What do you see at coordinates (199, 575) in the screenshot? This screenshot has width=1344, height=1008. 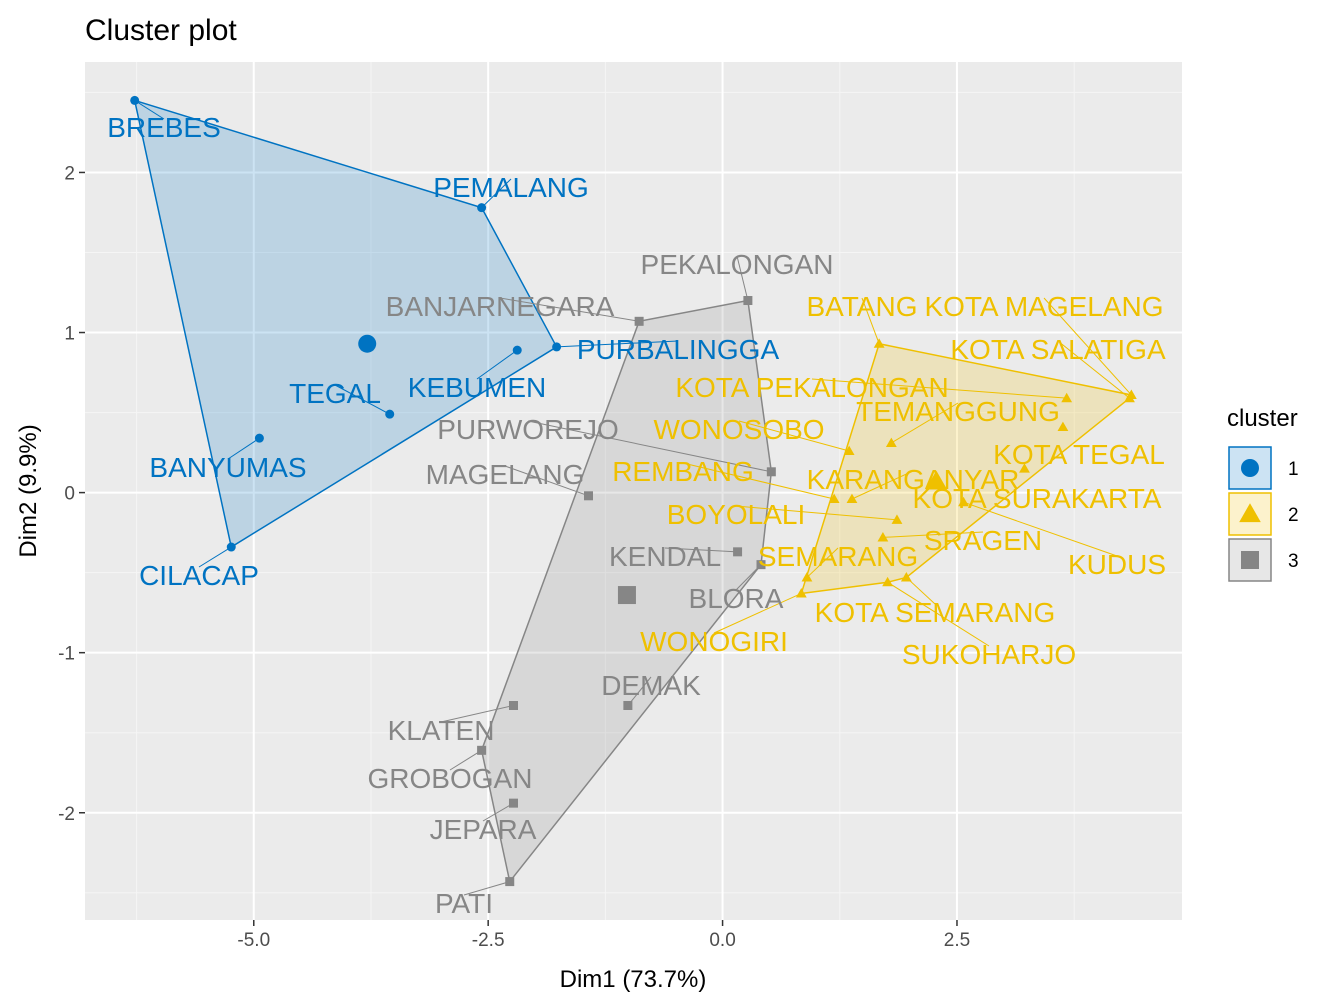 I see `point-label: CILACAP` at bounding box center [199, 575].